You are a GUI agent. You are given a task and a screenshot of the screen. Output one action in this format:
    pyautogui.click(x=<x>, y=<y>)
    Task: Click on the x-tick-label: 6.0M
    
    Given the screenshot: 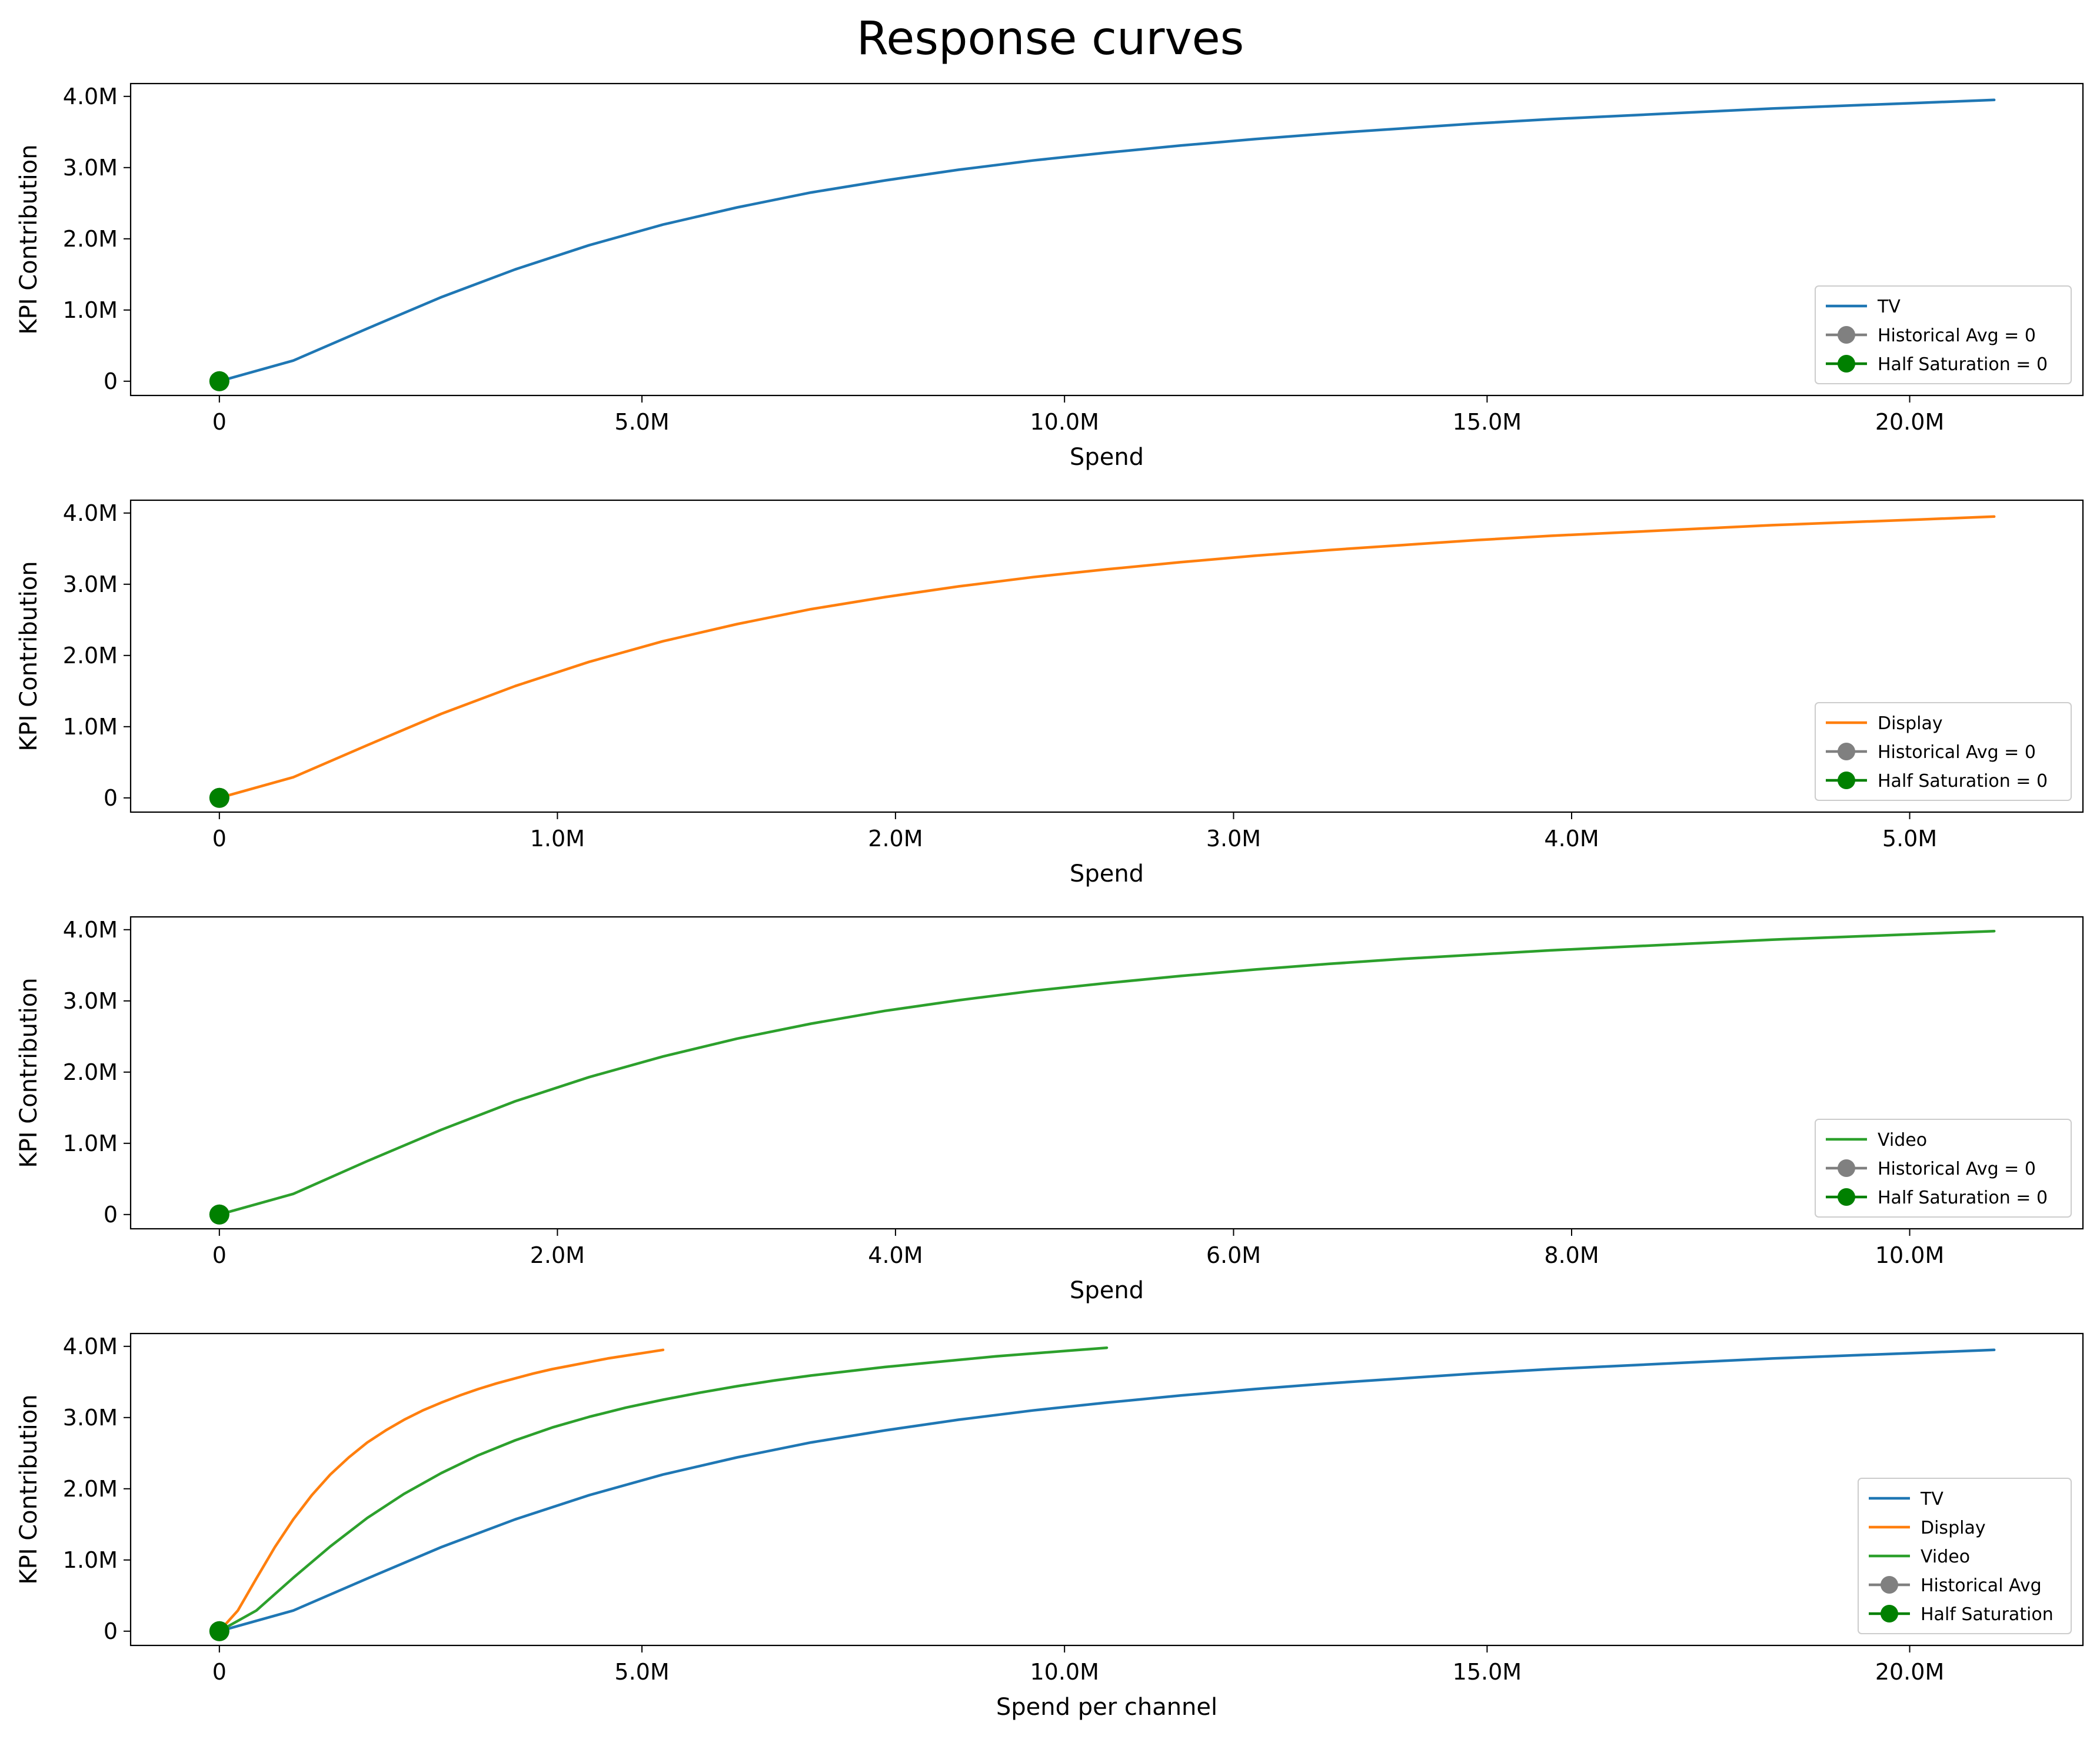 What is the action you would take?
    pyautogui.click(x=1233, y=1255)
    